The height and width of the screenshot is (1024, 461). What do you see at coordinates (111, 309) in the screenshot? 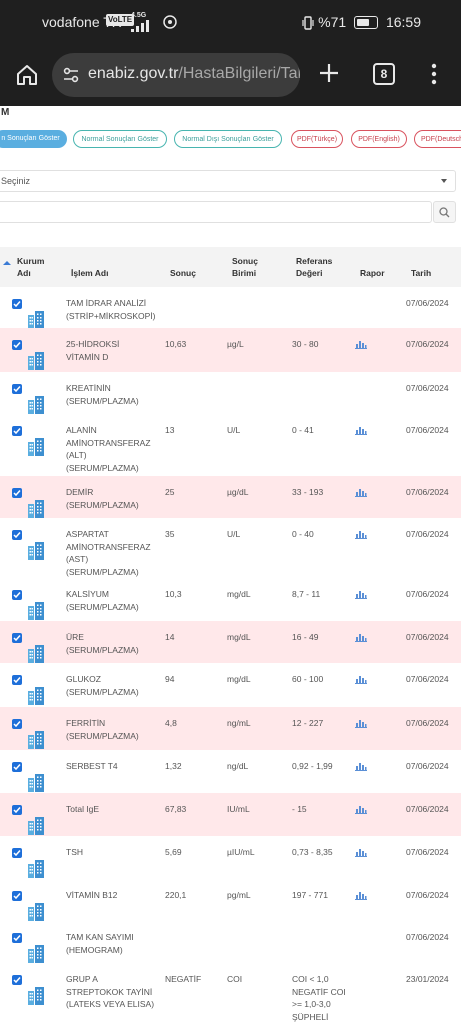
I see `test-name: TAM İDRAR ANALİZİ (STRİP+MİKROSKOPİ)` at bounding box center [111, 309].